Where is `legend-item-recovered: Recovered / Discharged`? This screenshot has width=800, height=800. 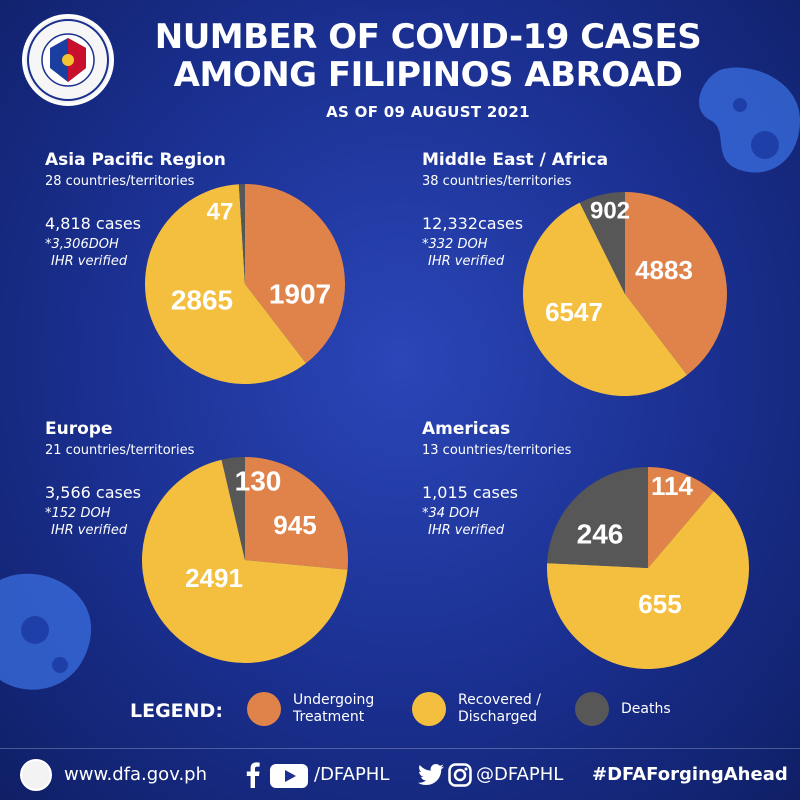 legend-item-recovered: Recovered / Discharged is located at coordinates (476, 709).